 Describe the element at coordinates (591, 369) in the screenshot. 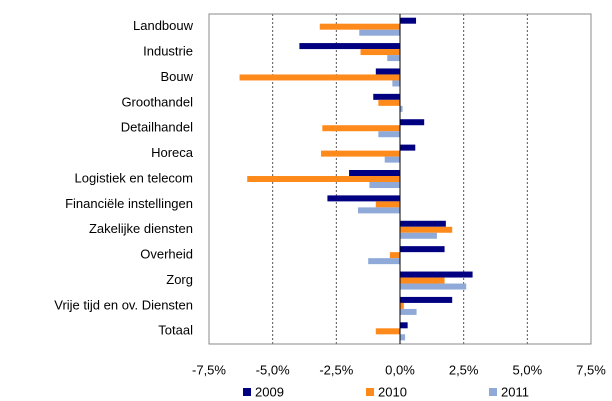

I see `x-tick-label: 7,5%` at that location.